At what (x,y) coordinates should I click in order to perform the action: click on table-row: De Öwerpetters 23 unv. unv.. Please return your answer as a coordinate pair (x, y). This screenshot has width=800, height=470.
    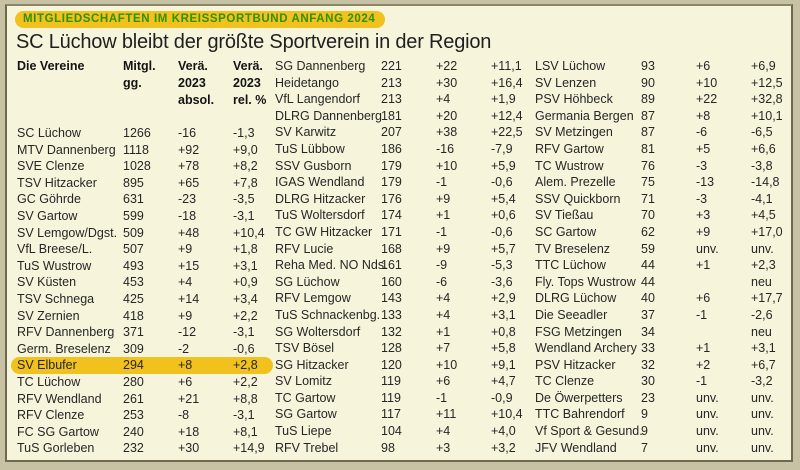
    Looking at the image, I should click on (664, 398).